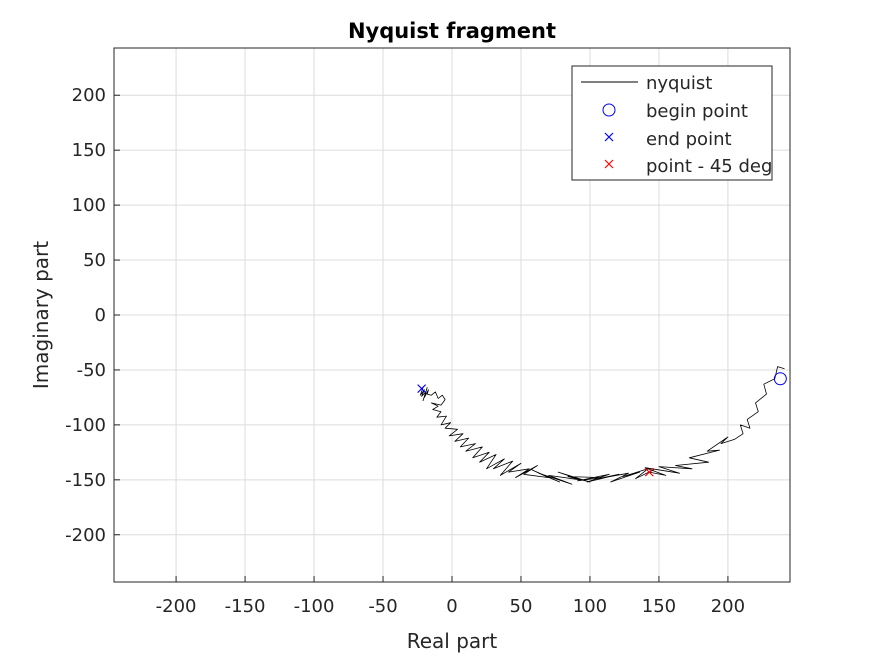 This screenshot has height=656, width=874. What do you see at coordinates (422, 389) in the screenshot?
I see `end-point-marker` at bounding box center [422, 389].